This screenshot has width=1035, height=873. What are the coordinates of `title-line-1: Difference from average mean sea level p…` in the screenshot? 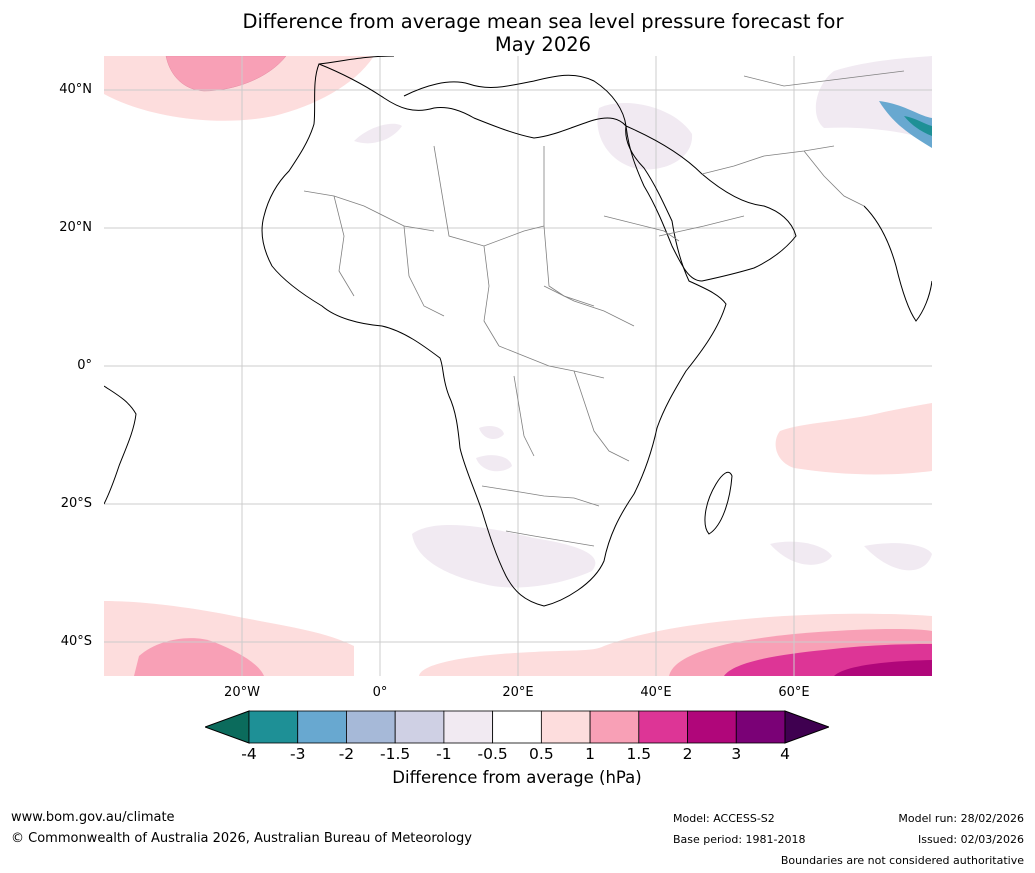 It's located at (543, 21).